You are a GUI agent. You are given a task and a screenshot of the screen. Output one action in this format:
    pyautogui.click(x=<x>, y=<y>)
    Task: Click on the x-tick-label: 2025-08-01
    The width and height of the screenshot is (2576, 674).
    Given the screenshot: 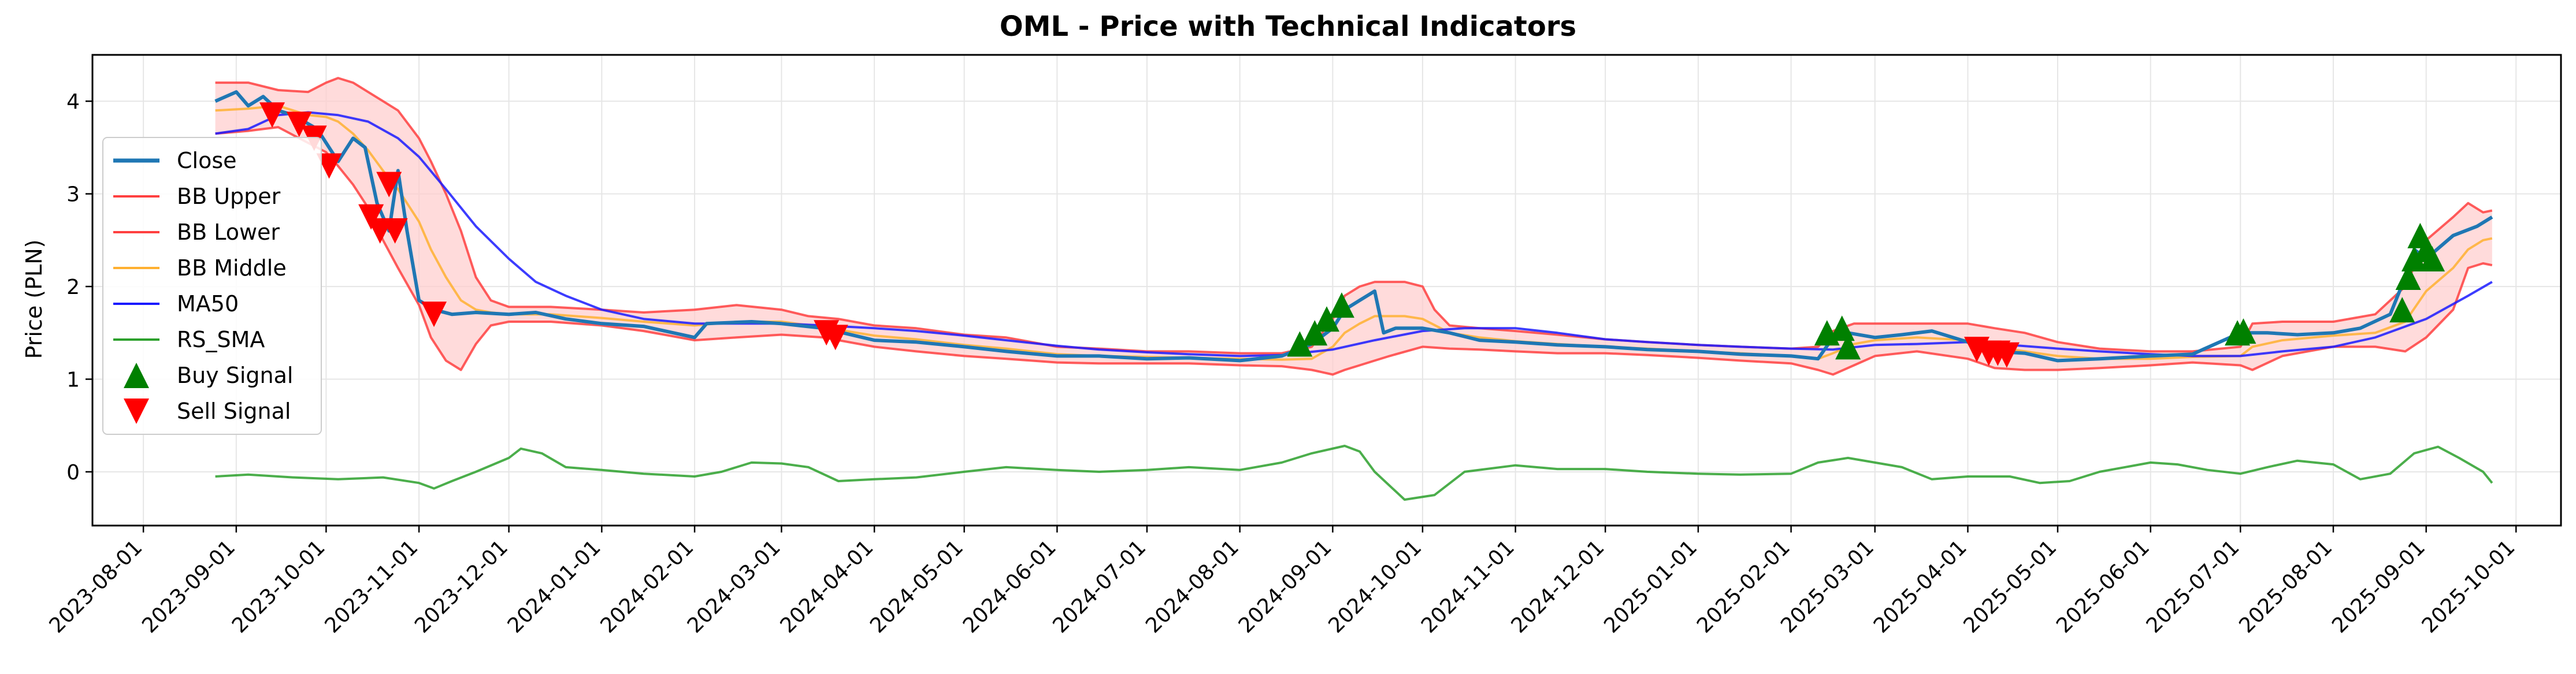 What is the action you would take?
    pyautogui.click(x=2286, y=586)
    